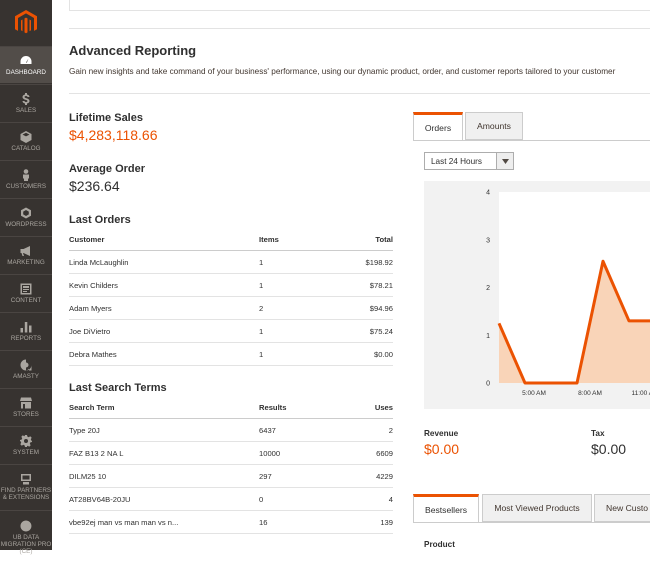 The height and width of the screenshot is (563, 650). Describe the element at coordinates (164, 239) in the screenshot. I see `column-header-customer: Customer` at that location.